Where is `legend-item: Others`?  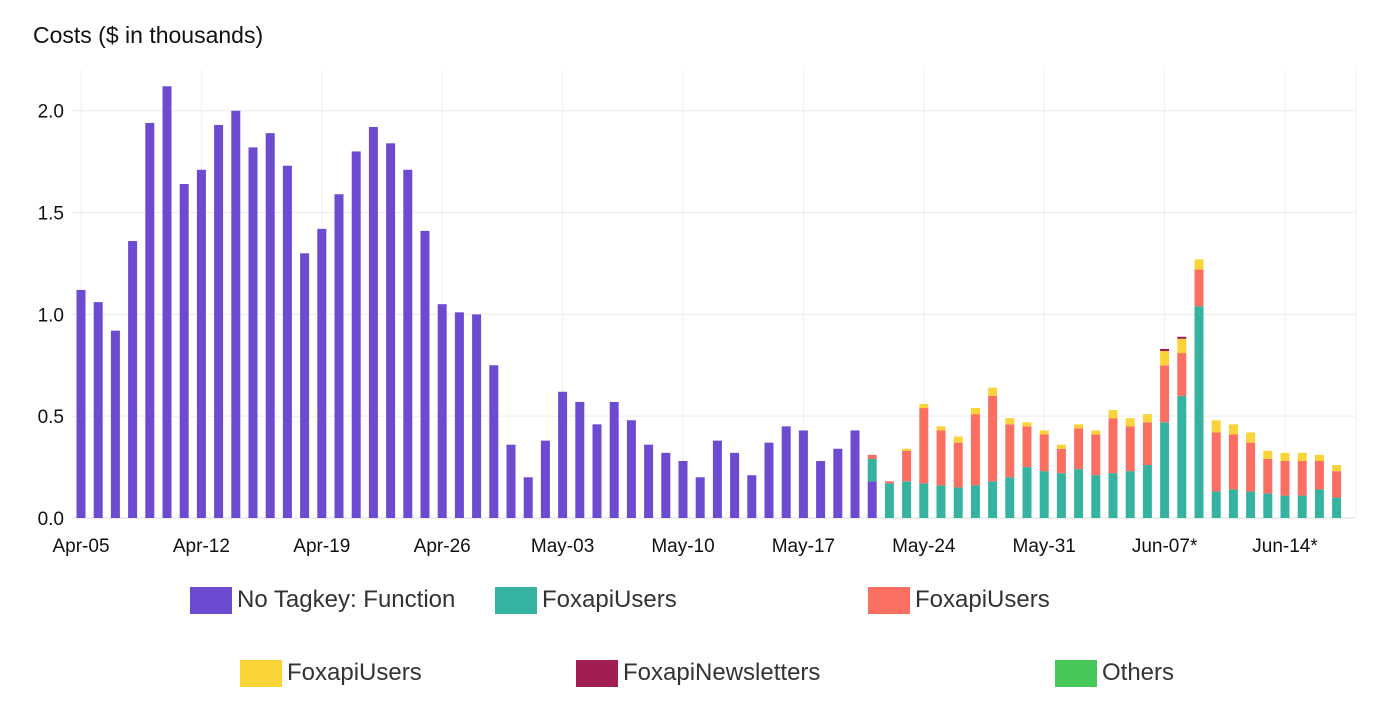
legend-item: Others is located at coordinates (1114, 673).